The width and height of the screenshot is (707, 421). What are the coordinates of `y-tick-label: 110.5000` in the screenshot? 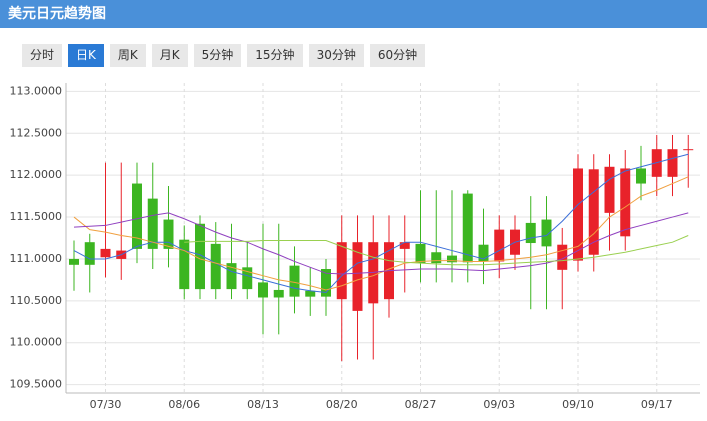 It's located at (36, 300).